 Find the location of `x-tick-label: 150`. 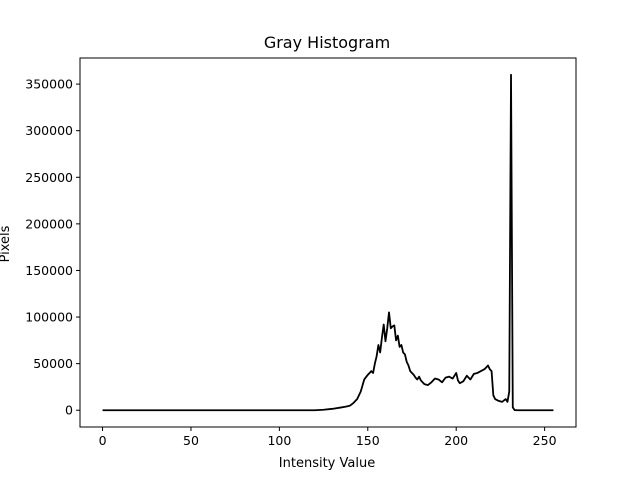

x-tick-label: 150 is located at coordinates (368, 440).